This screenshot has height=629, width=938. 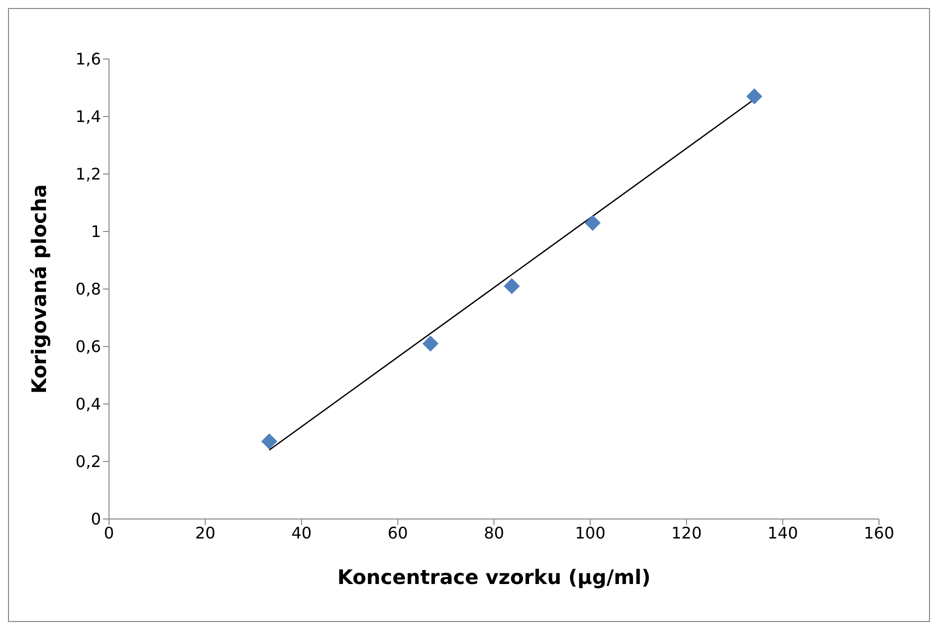 I want to click on x-tick-label: 140, so click(x=782, y=532).